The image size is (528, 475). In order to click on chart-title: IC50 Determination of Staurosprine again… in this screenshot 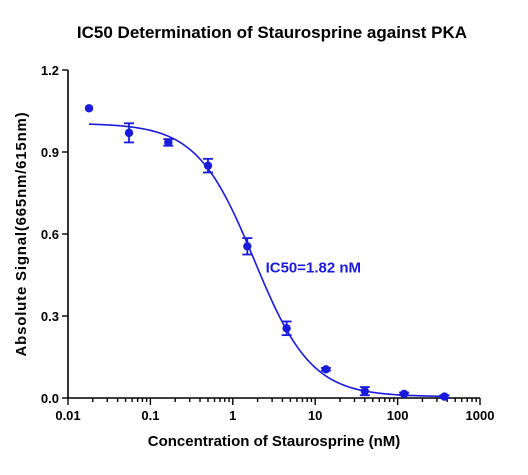, I will do `click(272, 32)`.